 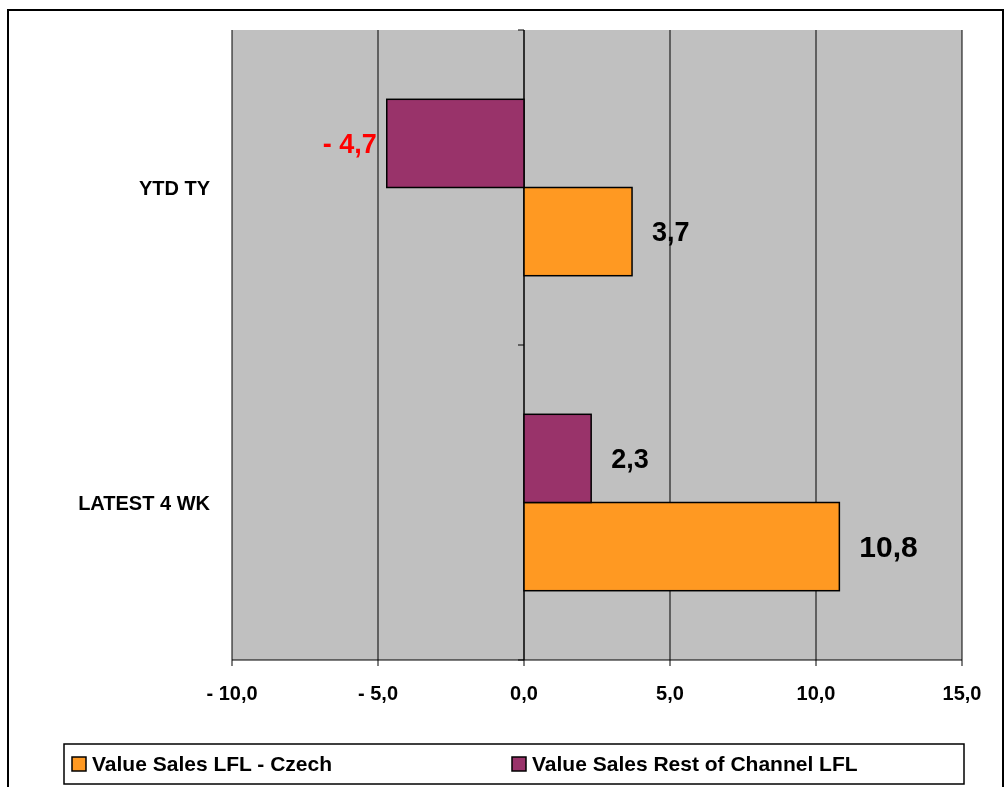 I want to click on data-label: - 4,7, so click(x=349, y=143).